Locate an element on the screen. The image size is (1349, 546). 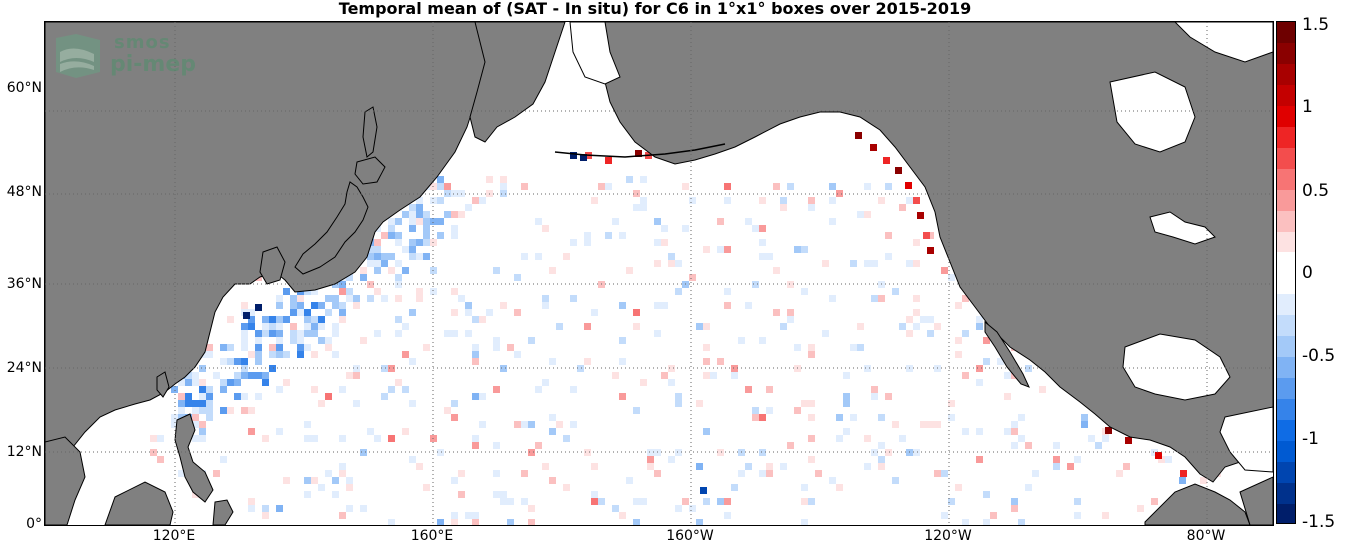
great-lakes is located at coordinates (1182, 228).